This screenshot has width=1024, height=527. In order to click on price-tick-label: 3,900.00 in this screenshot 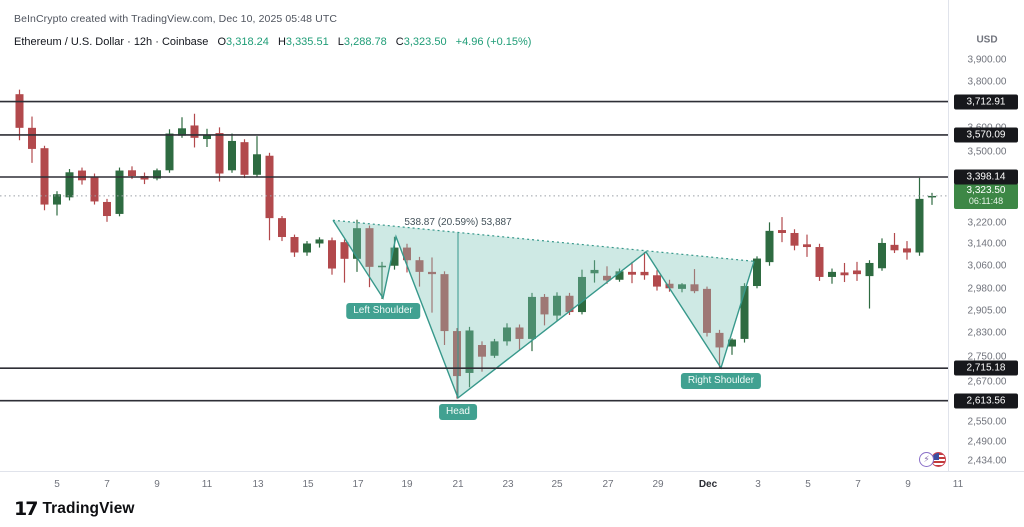, I will do `click(987, 60)`.